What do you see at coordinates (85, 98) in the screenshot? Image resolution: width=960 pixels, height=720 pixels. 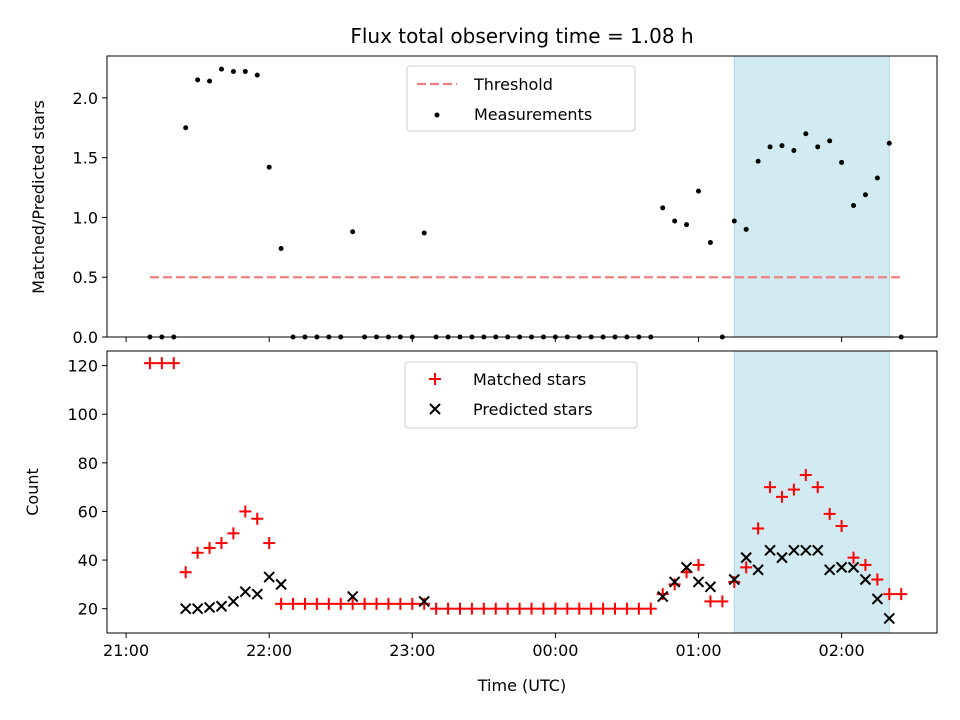 I see `top-y-tick-label: 2.0` at bounding box center [85, 98].